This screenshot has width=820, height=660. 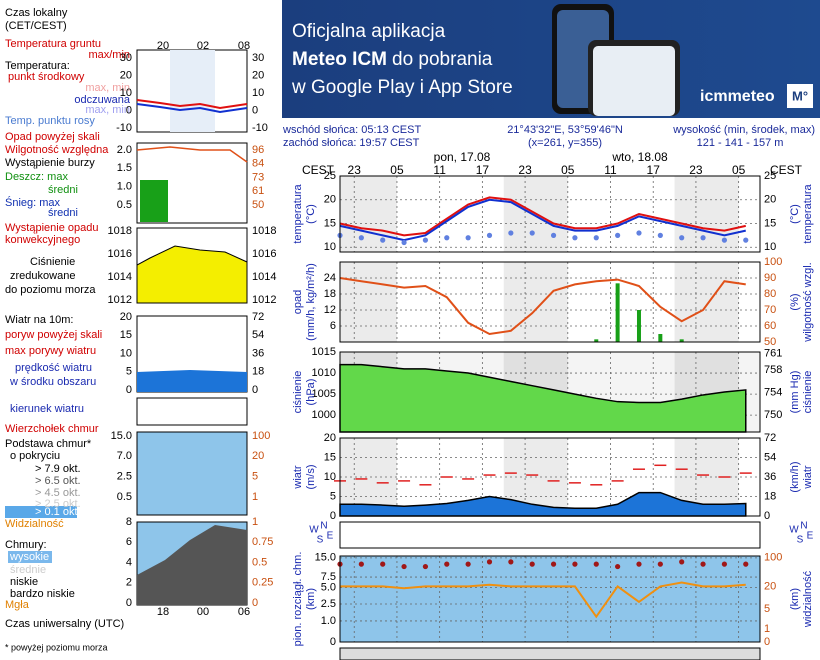 I want to click on y2-tick-label: 1, so click(x=767, y=629).